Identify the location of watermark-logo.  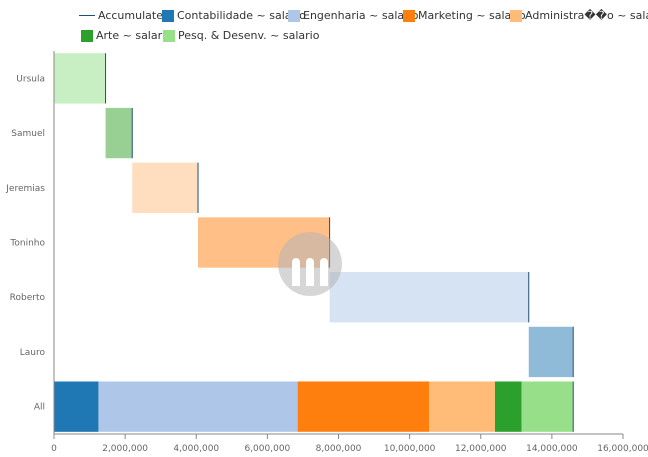
(310, 264).